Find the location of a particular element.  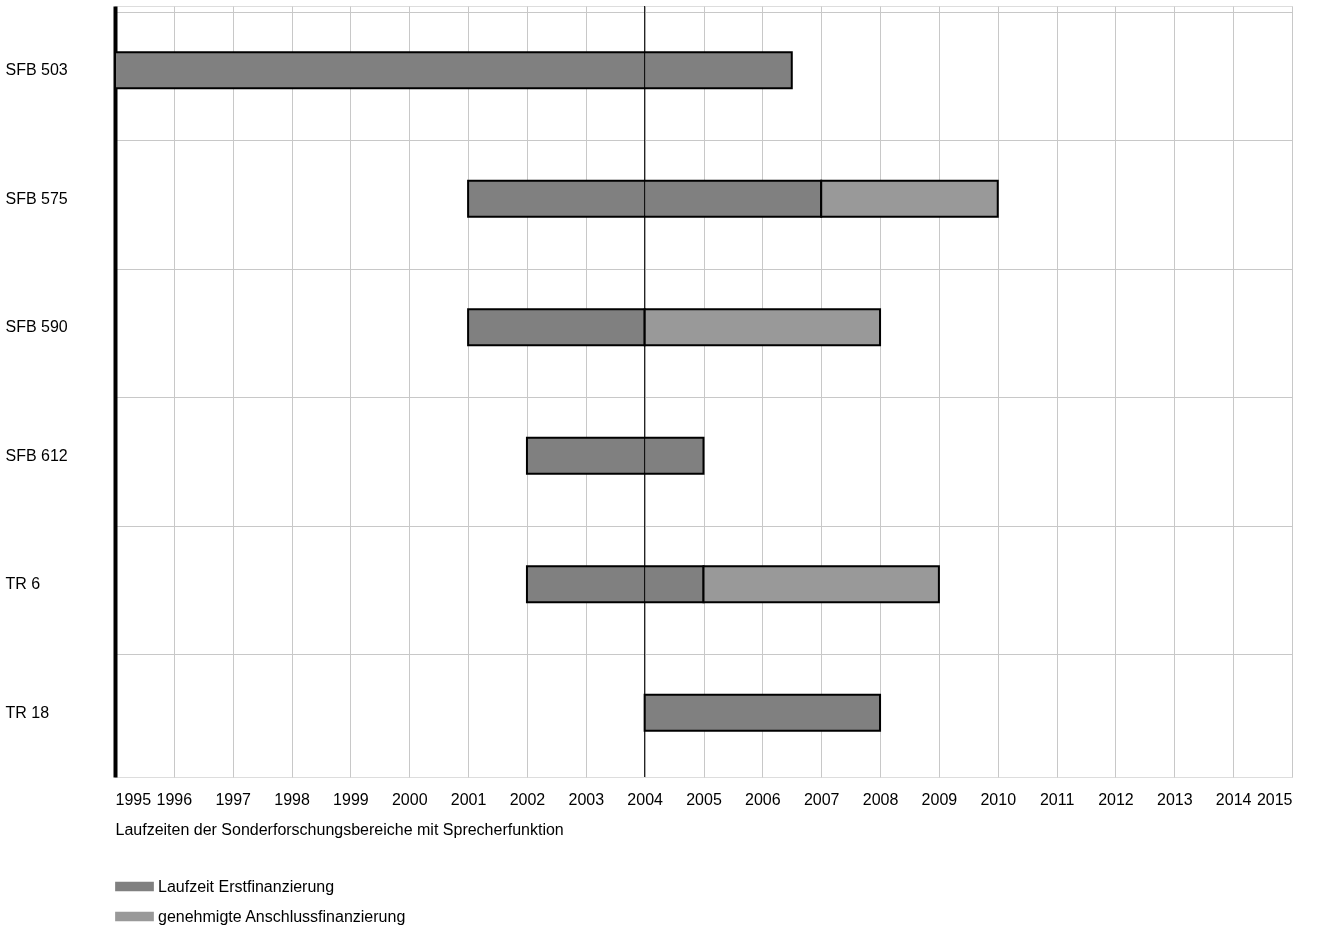

x-tick-label: 2000 is located at coordinates (409, 799).